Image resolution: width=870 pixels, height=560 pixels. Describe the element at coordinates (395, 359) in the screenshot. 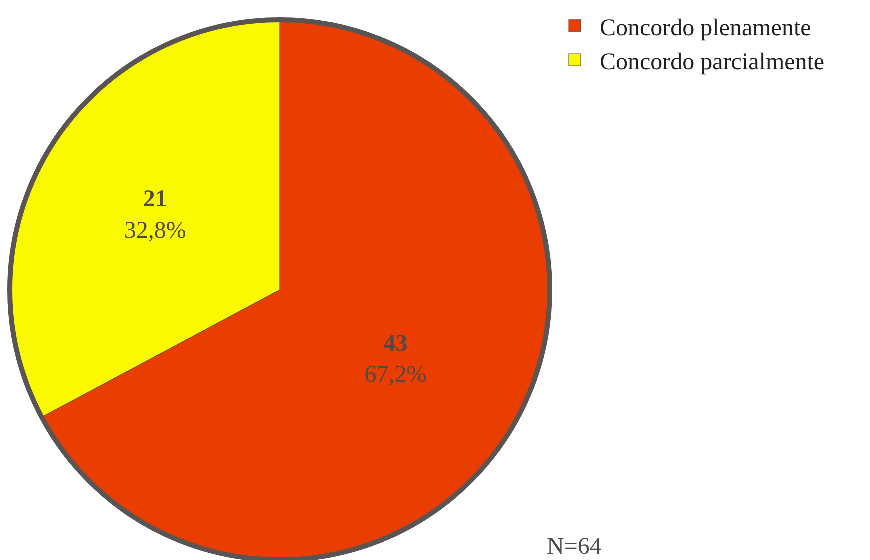

I see `data-label: 43 67,2%` at that location.